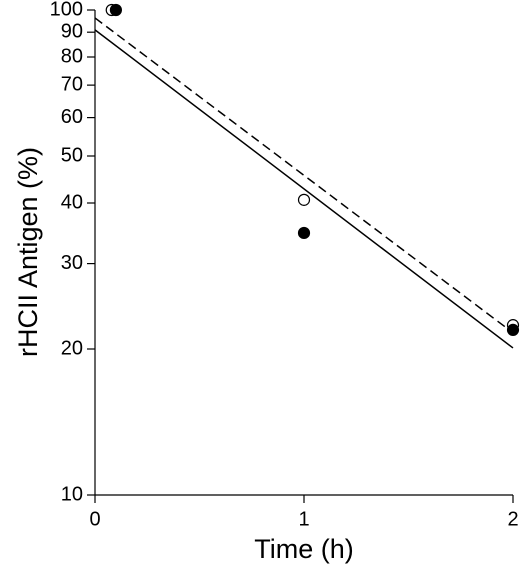 The height and width of the screenshot is (571, 520). I want to click on x-tick-label: 1, so click(303, 519).